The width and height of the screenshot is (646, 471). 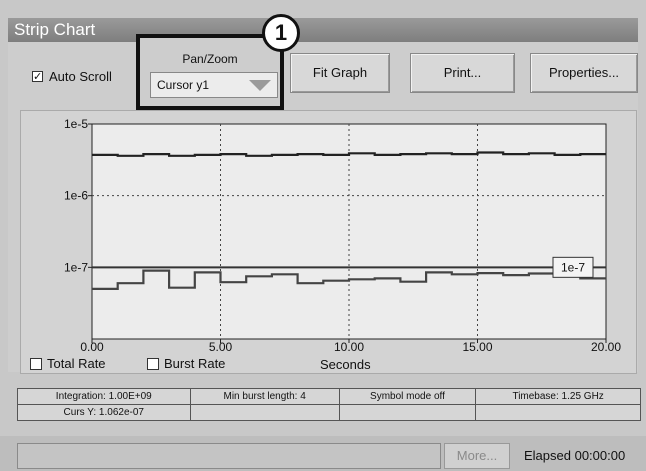 I want to click on min-burst-cell: Min burst length: 4, so click(x=264, y=396).